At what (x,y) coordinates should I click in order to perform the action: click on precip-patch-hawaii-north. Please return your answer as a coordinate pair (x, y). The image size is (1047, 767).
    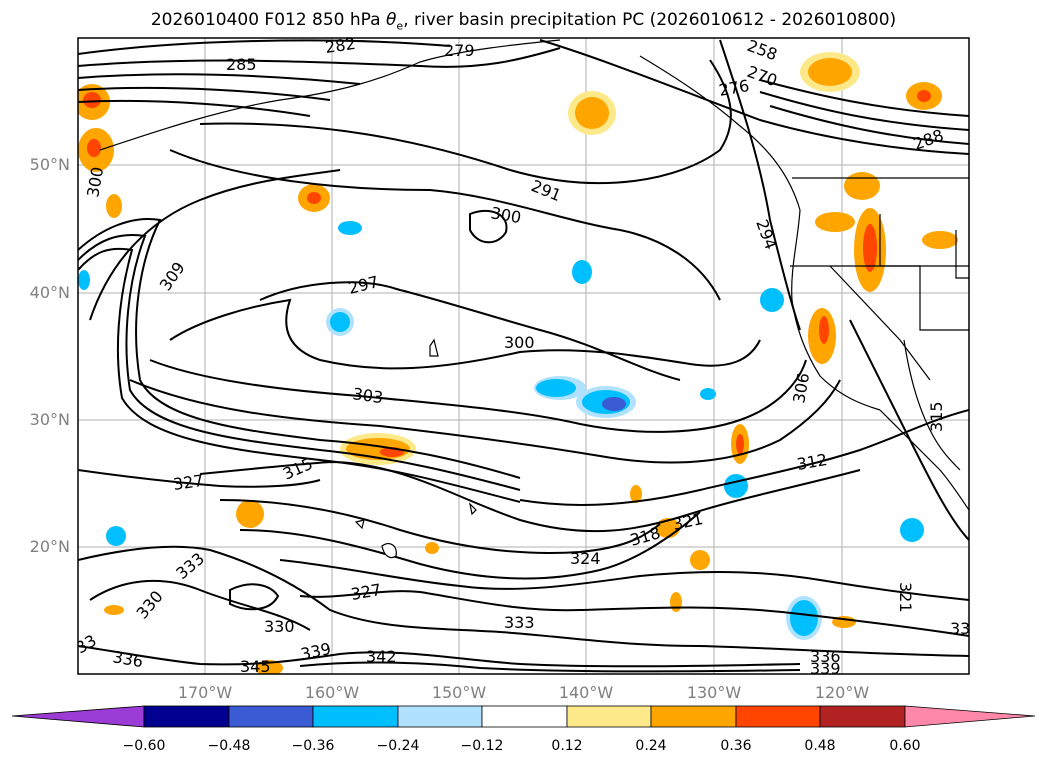
    Looking at the image, I should click on (378, 449).